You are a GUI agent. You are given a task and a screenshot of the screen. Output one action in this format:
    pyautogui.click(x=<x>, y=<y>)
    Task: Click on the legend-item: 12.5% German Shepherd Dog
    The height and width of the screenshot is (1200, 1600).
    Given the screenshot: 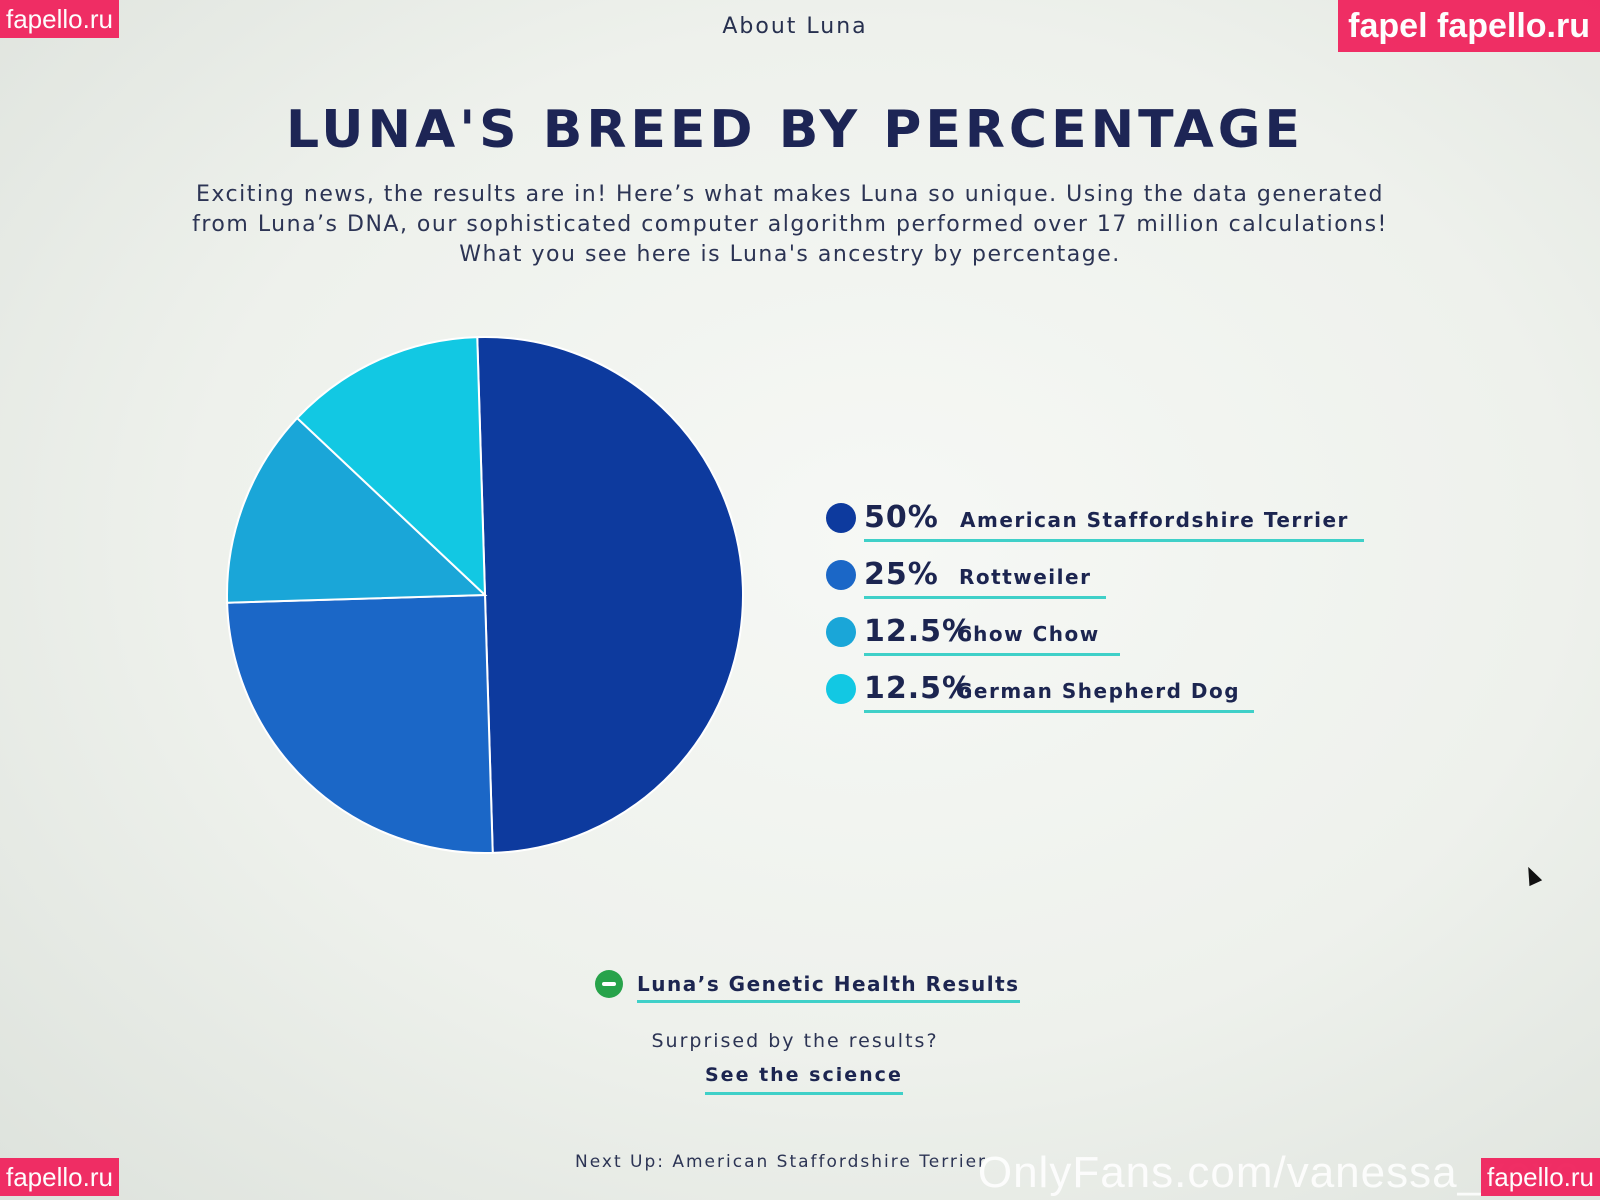 What is the action you would take?
    pyautogui.click(x=1126, y=699)
    